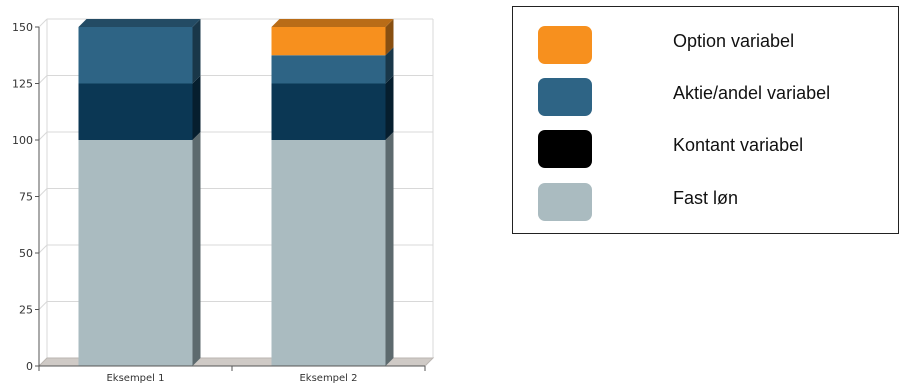 The image size is (902, 385). What do you see at coordinates (565, 97) in the screenshot?
I see `legend-swatch-aktie` at bounding box center [565, 97].